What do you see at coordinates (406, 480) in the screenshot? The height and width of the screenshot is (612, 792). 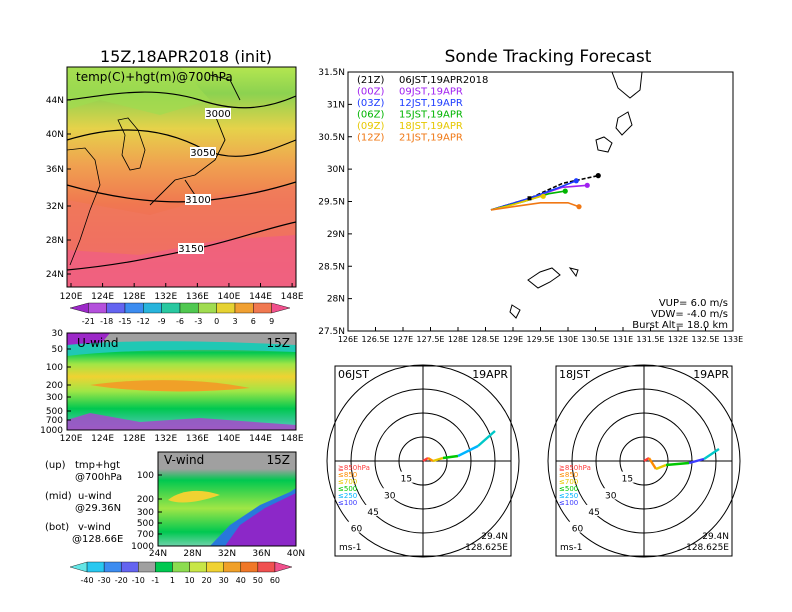 I see `ring-label: 15` at bounding box center [406, 480].